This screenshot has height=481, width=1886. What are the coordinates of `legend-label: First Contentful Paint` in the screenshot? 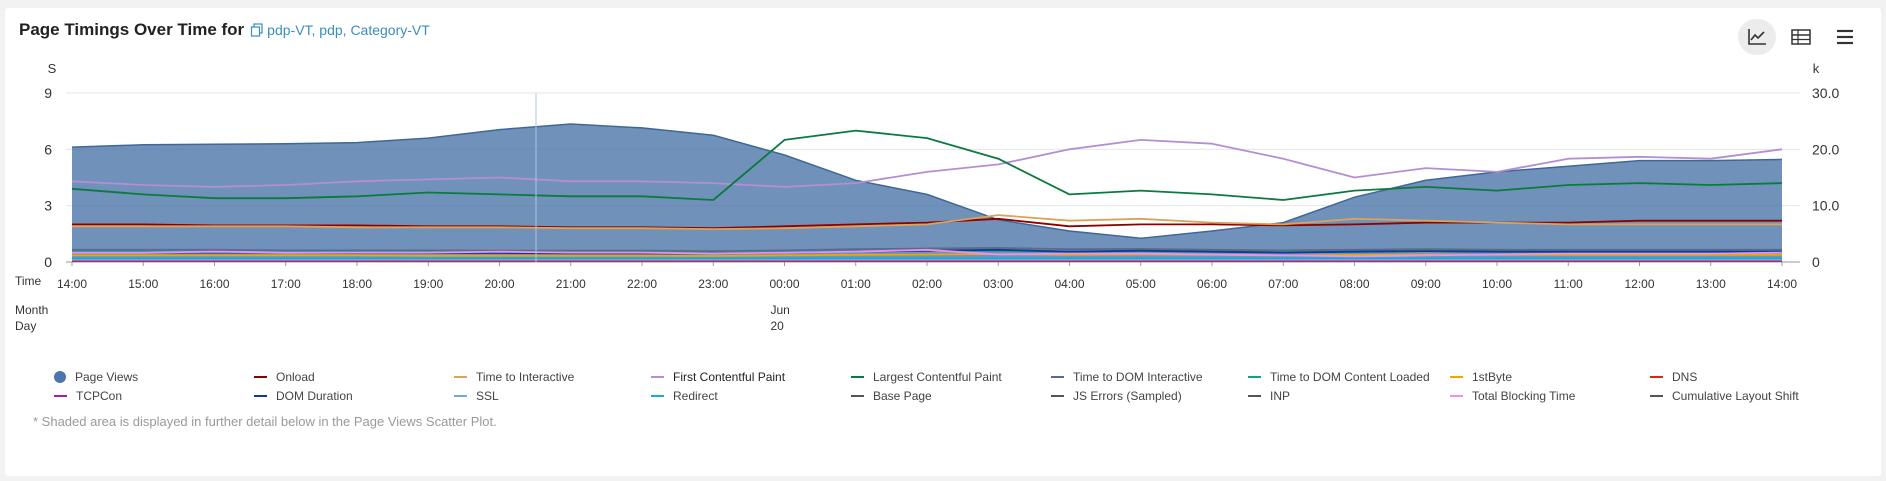 It's located at (729, 377).